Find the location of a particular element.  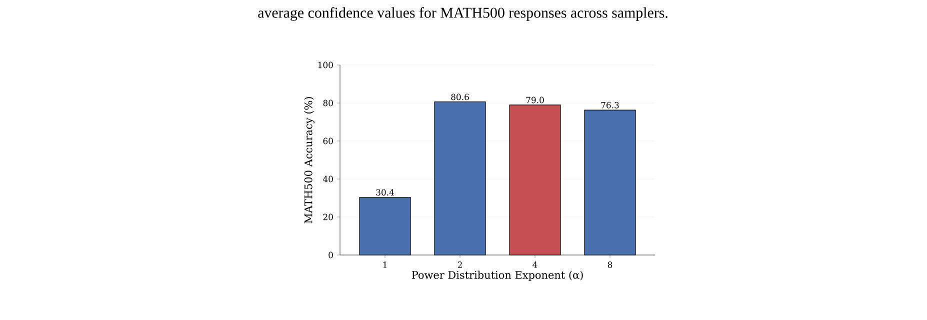

x-axis-title: Power Distribution Exponent (α) is located at coordinates (497, 275).